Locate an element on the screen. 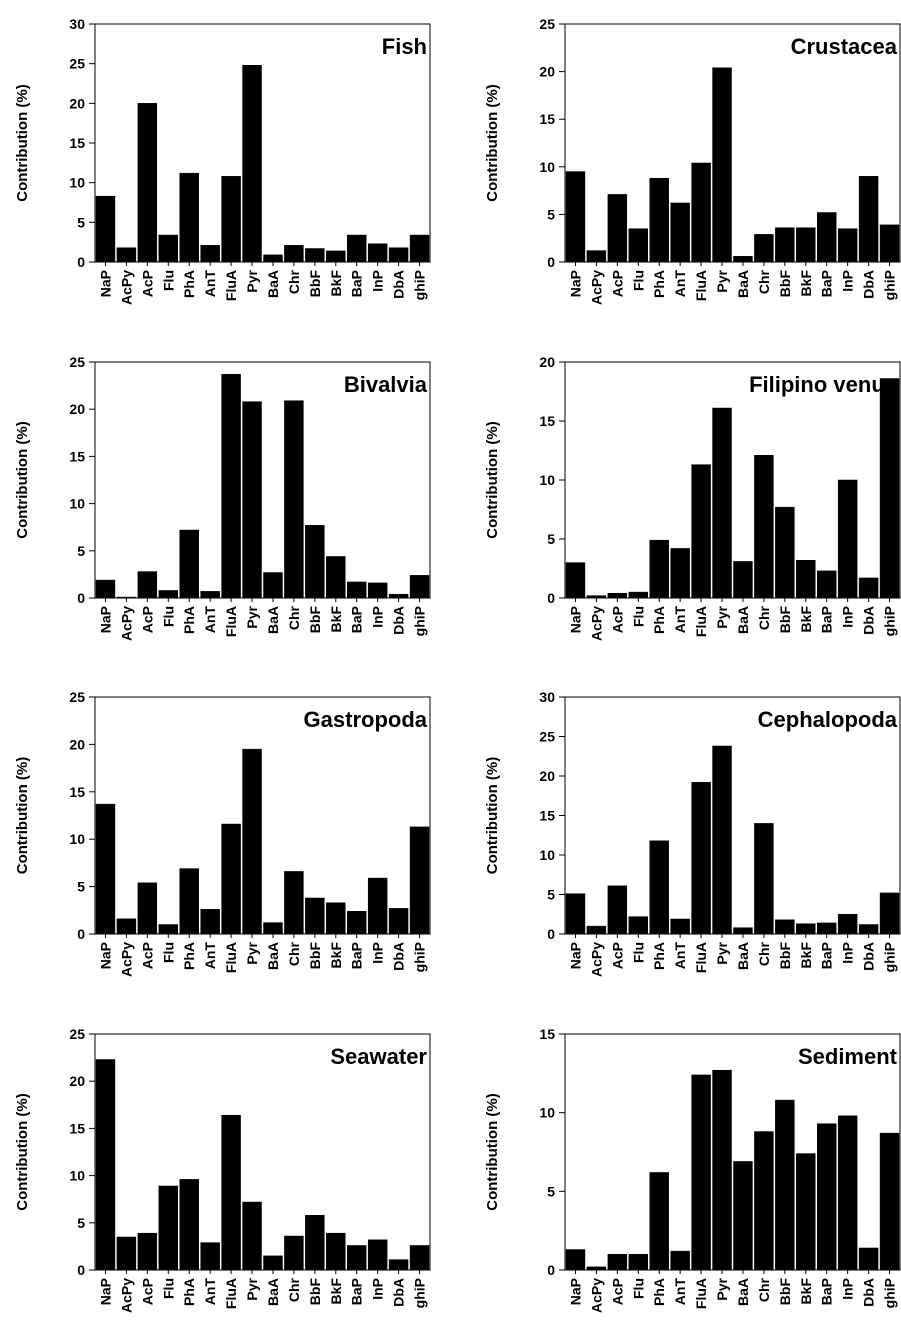 This screenshot has width=901, height=1327. x-tick-label: BaP is located at coordinates (827, 955).